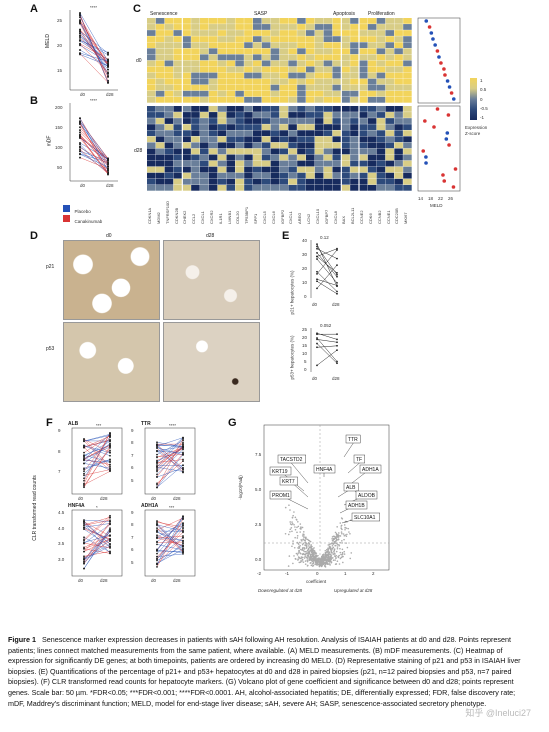  Describe the element at coordinates (170, 461) in the screenshot. I see `f-plot-svg` at that location.